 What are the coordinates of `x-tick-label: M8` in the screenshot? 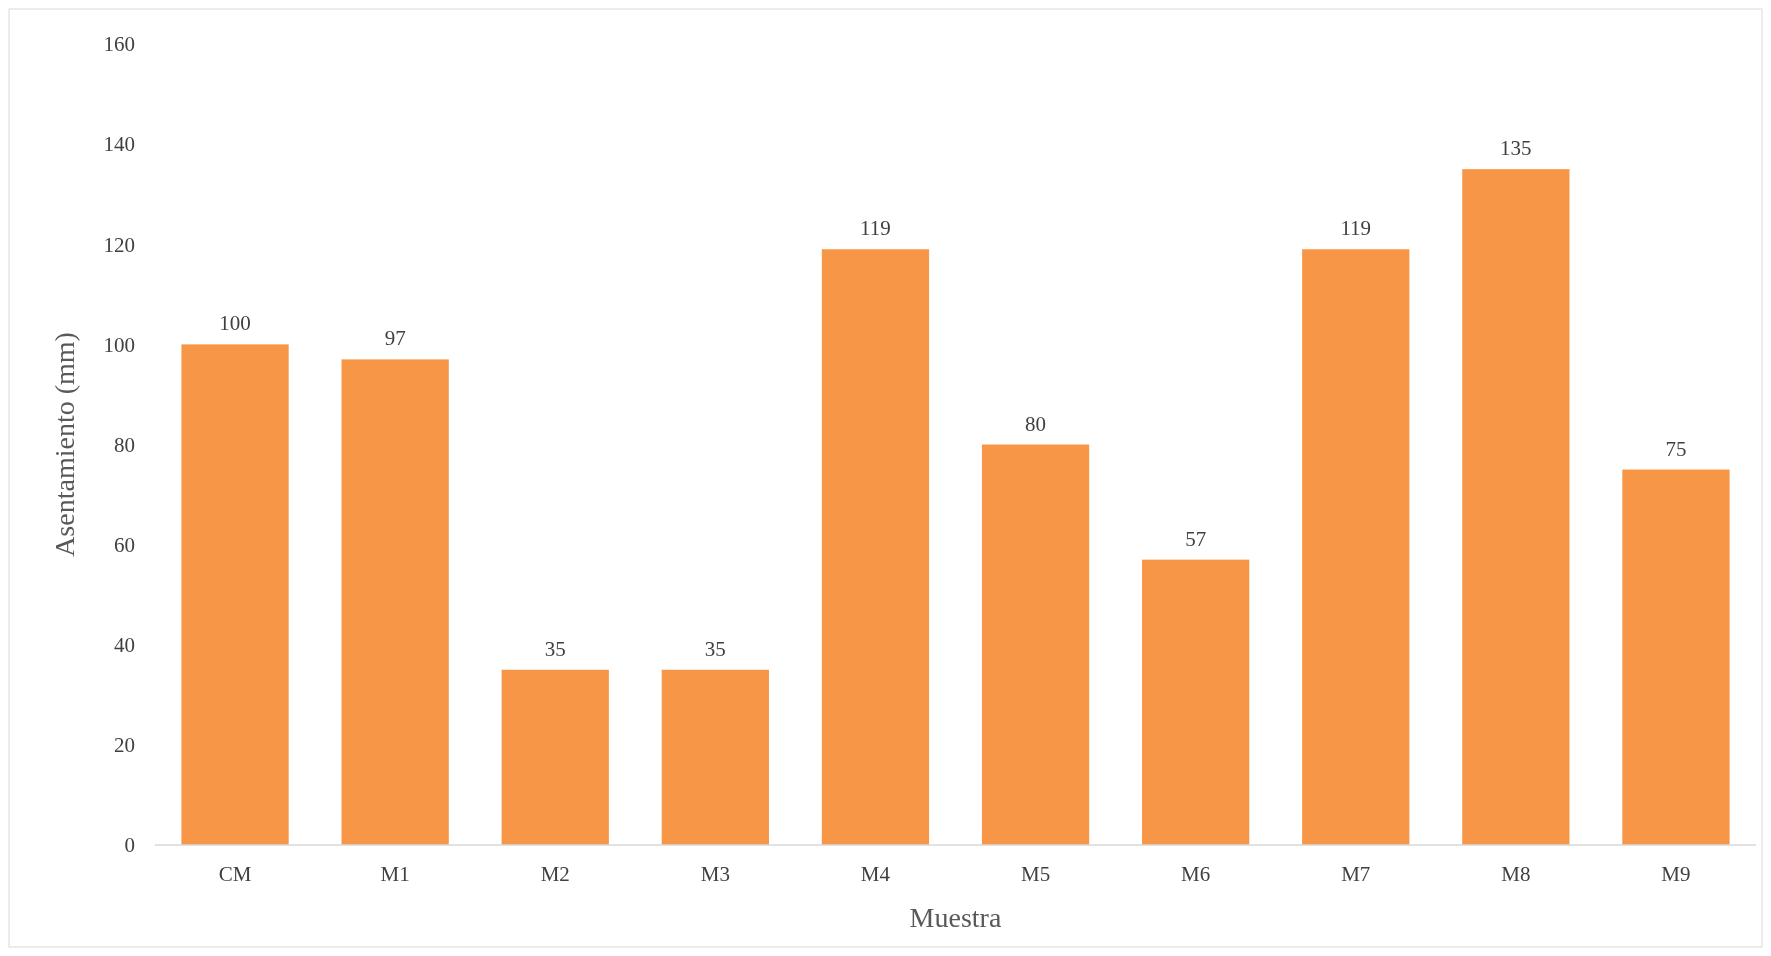 It's located at (1516, 874).